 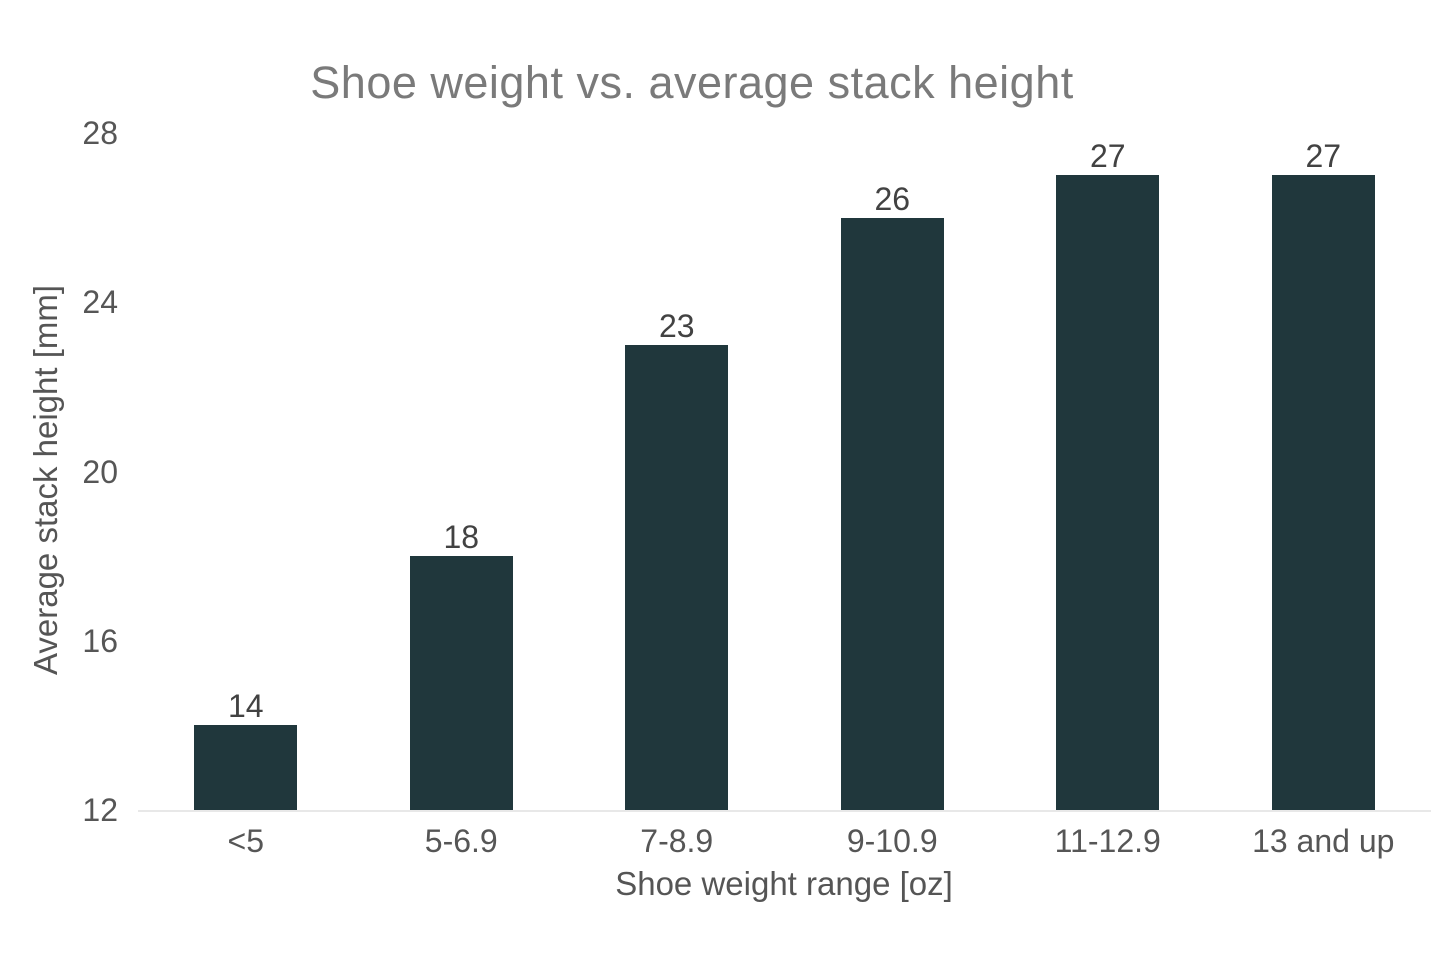 I want to click on y-tick-label: 12, so click(x=100, y=810).